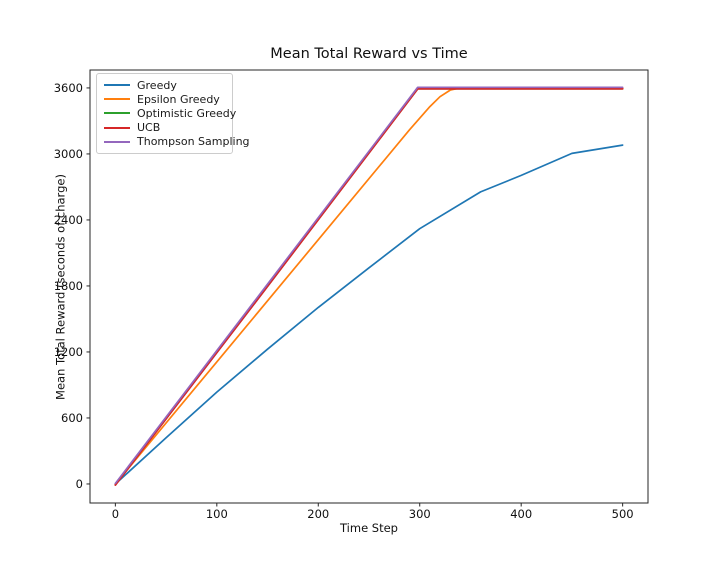  Describe the element at coordinates (369, 54) in the screenshot. I see `chart-title: Mean Total Reward vs Time` at that location.